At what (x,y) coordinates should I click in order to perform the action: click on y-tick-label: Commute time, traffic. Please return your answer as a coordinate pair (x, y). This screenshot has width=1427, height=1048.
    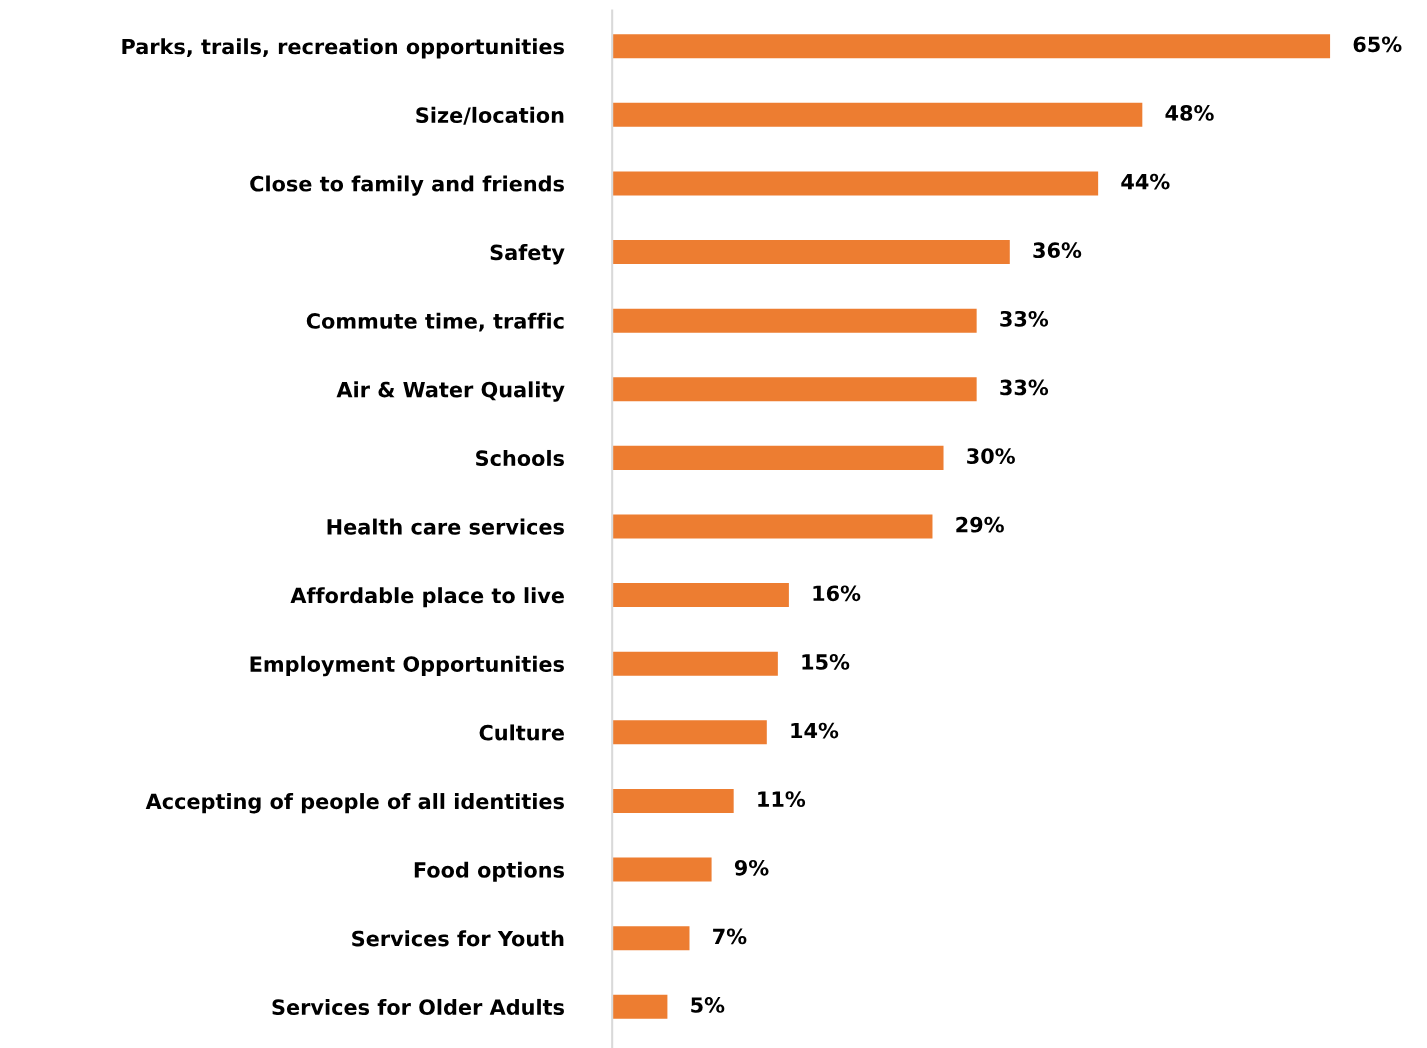
    Looking at the image, I should click on (435, 322).